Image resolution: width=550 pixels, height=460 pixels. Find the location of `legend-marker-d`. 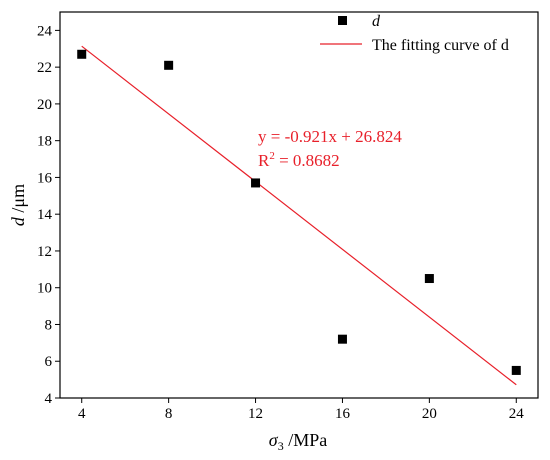

legend-marker-d is located at coordinates (342, 20).